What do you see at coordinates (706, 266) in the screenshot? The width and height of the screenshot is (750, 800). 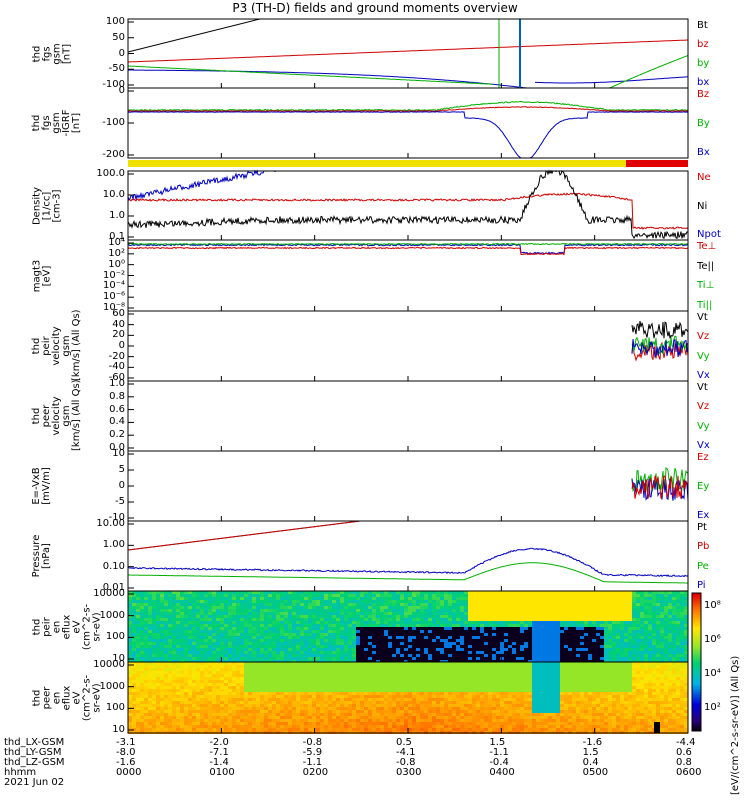 I see `legend-entry: Te||` at bounding box center [706, 266].